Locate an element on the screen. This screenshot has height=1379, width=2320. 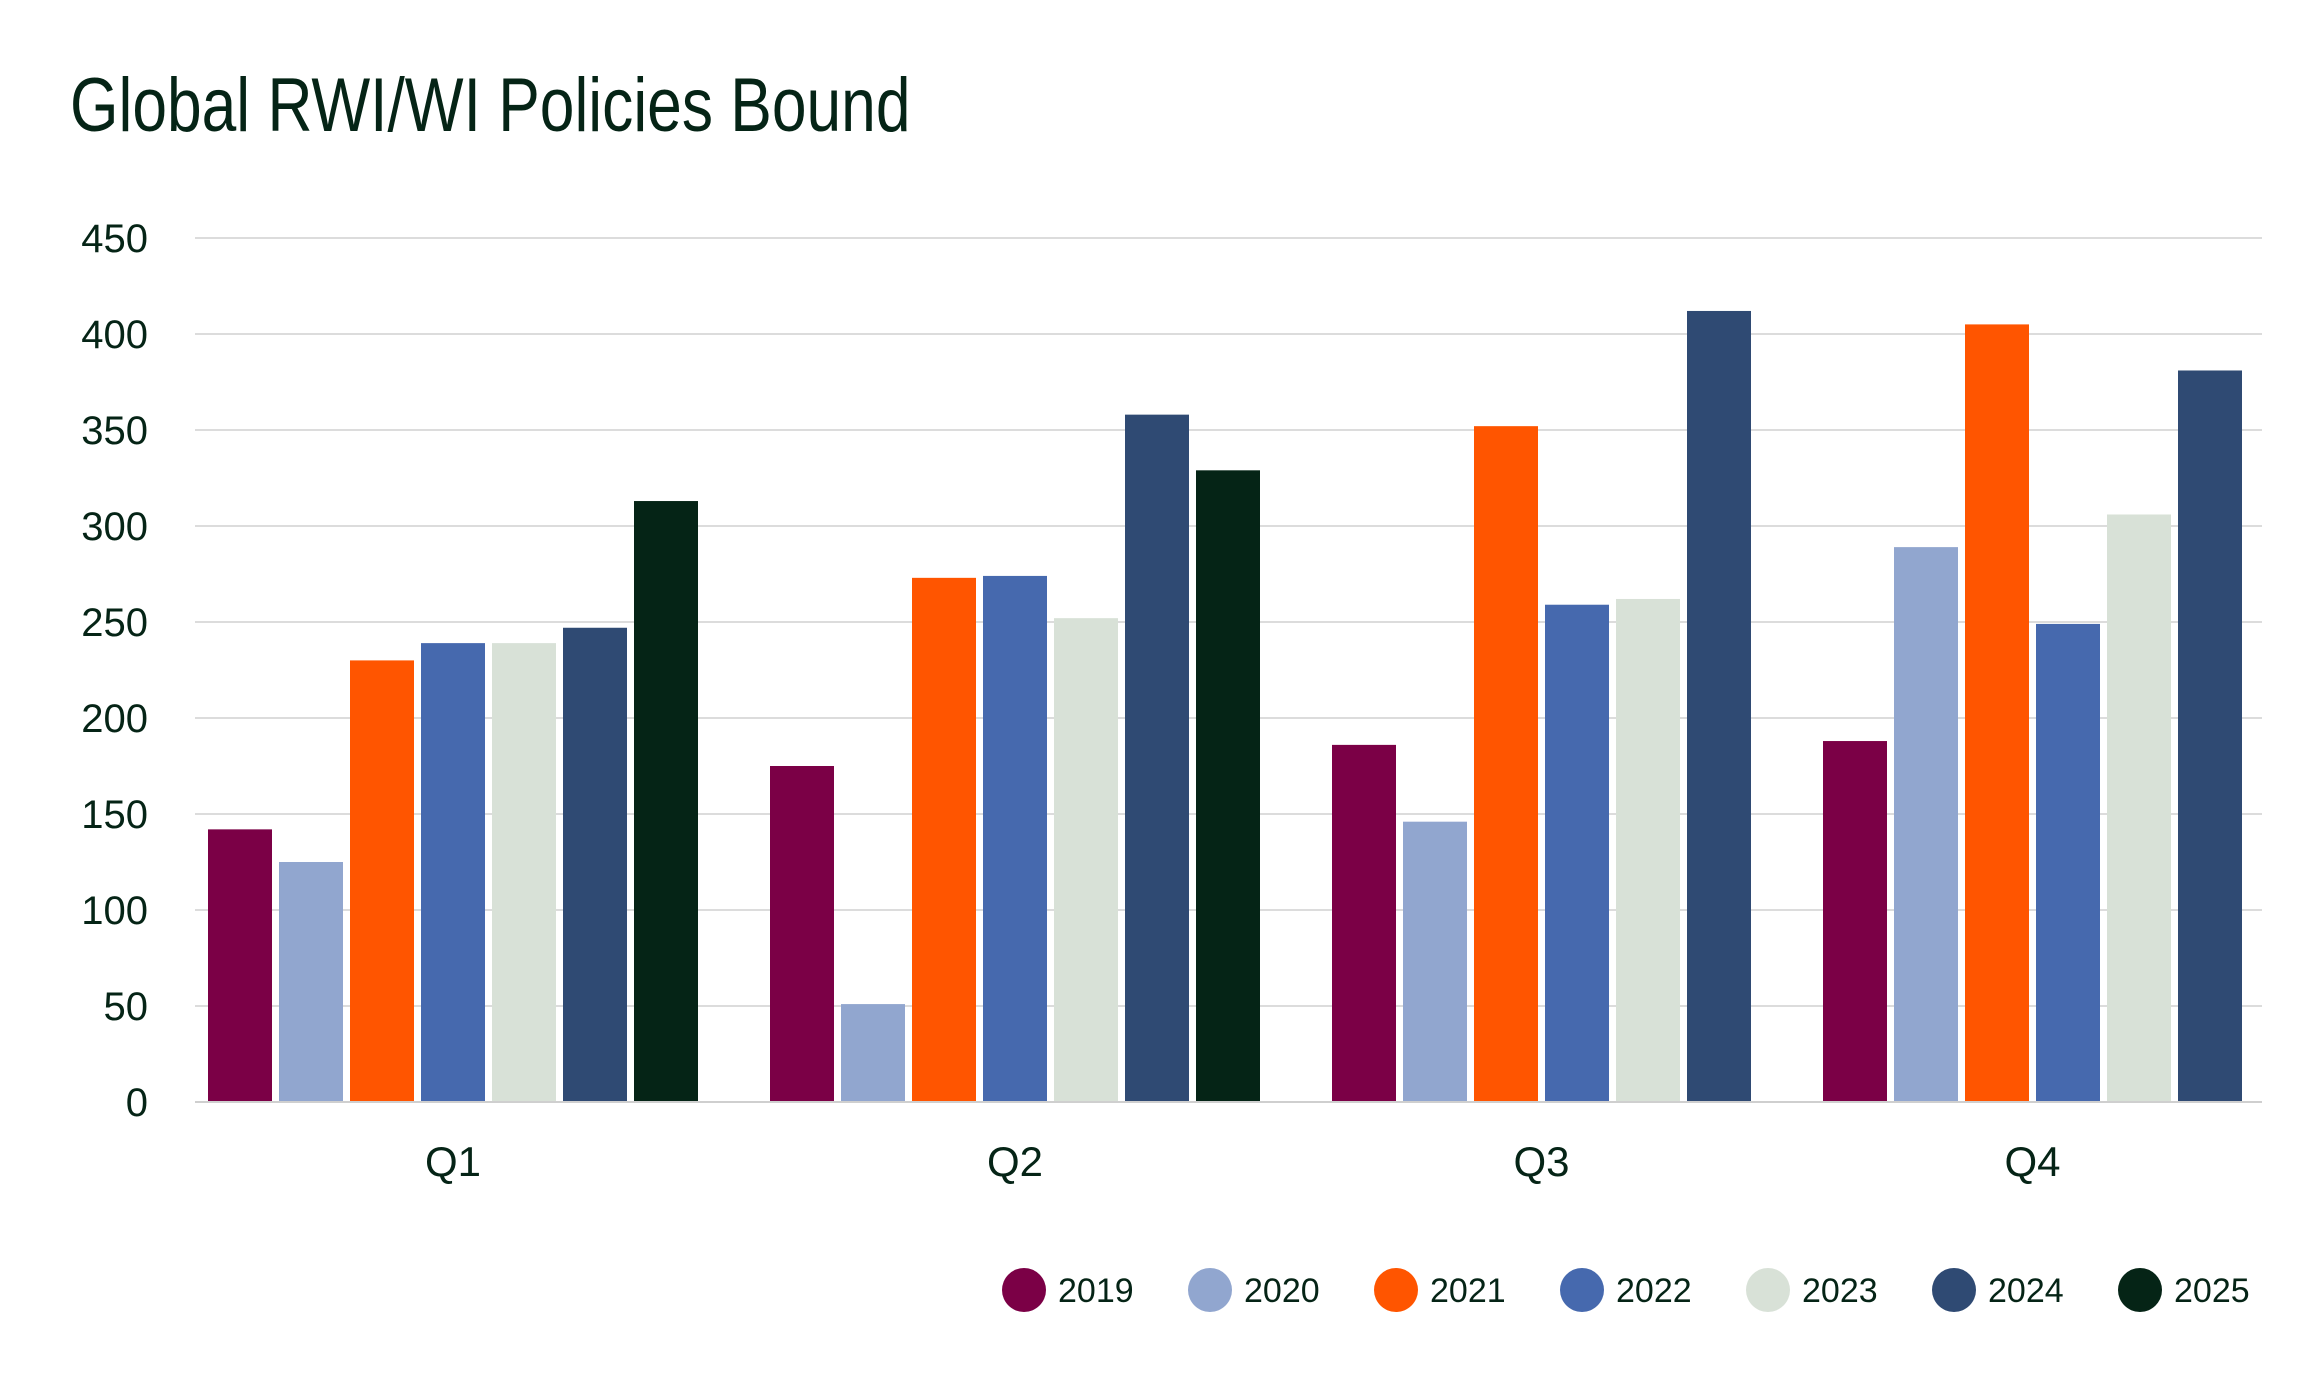
bar-q2-2022 is located at coordinates (1015, 838).